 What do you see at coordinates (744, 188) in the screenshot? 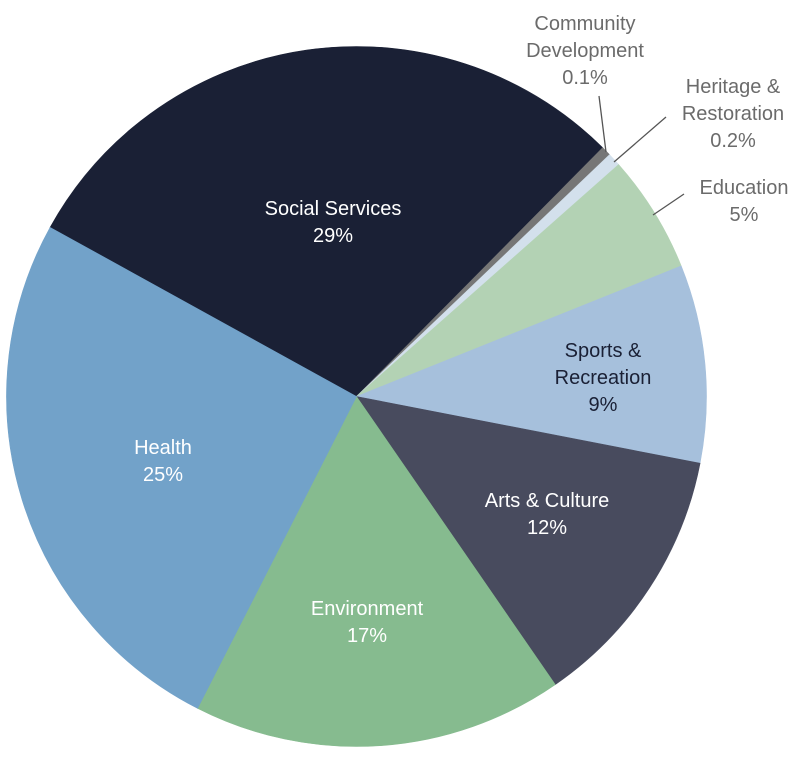
I see `slice-name: Education` at bounding box center [744, 188].